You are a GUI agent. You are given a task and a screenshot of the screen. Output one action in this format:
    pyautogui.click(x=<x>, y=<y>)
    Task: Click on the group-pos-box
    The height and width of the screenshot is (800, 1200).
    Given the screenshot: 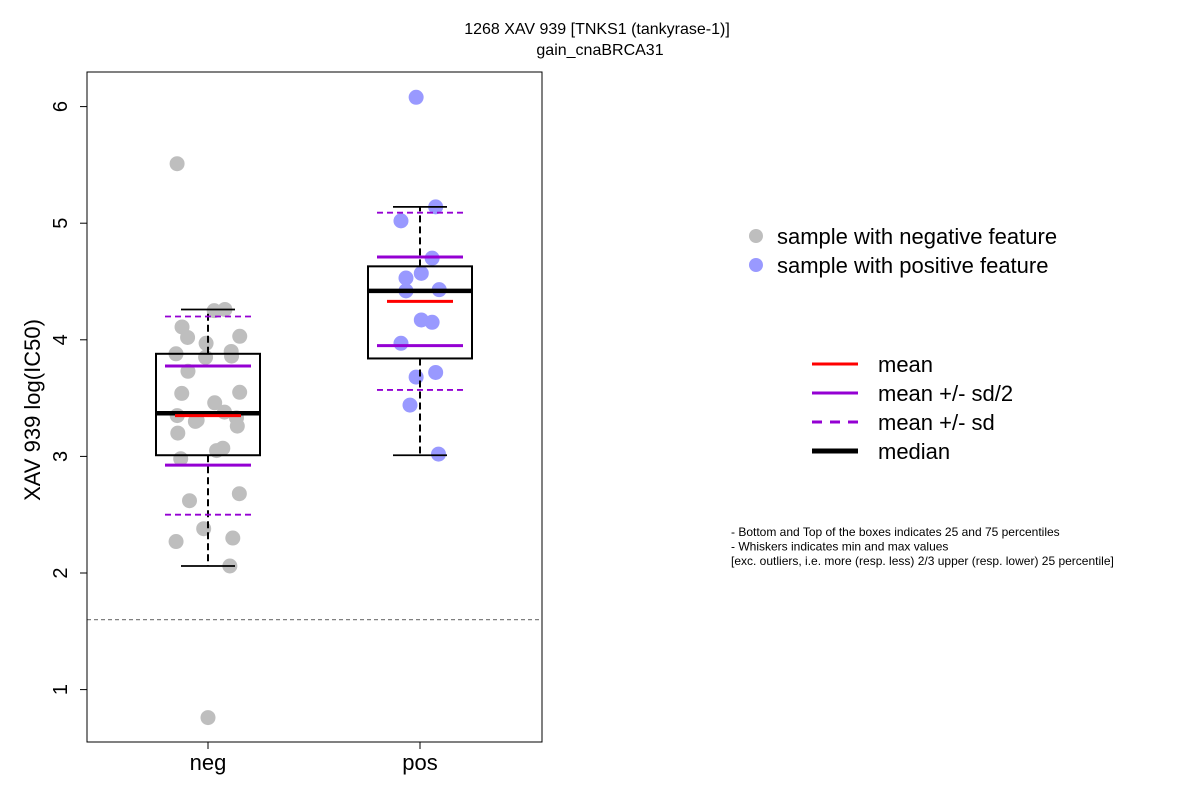 What is the action you would take?
    pyautogui.click(x=420, y=312)
    